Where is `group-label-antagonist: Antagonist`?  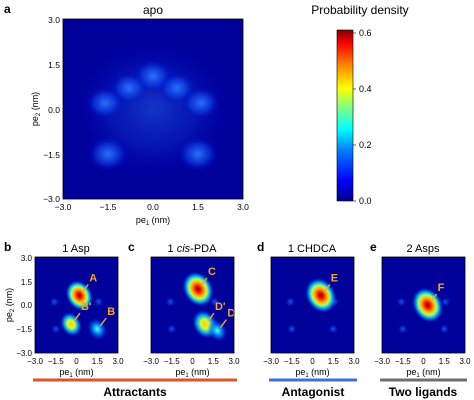 group-label-antagonist: Antagonist is located at coordinates (313, 392).